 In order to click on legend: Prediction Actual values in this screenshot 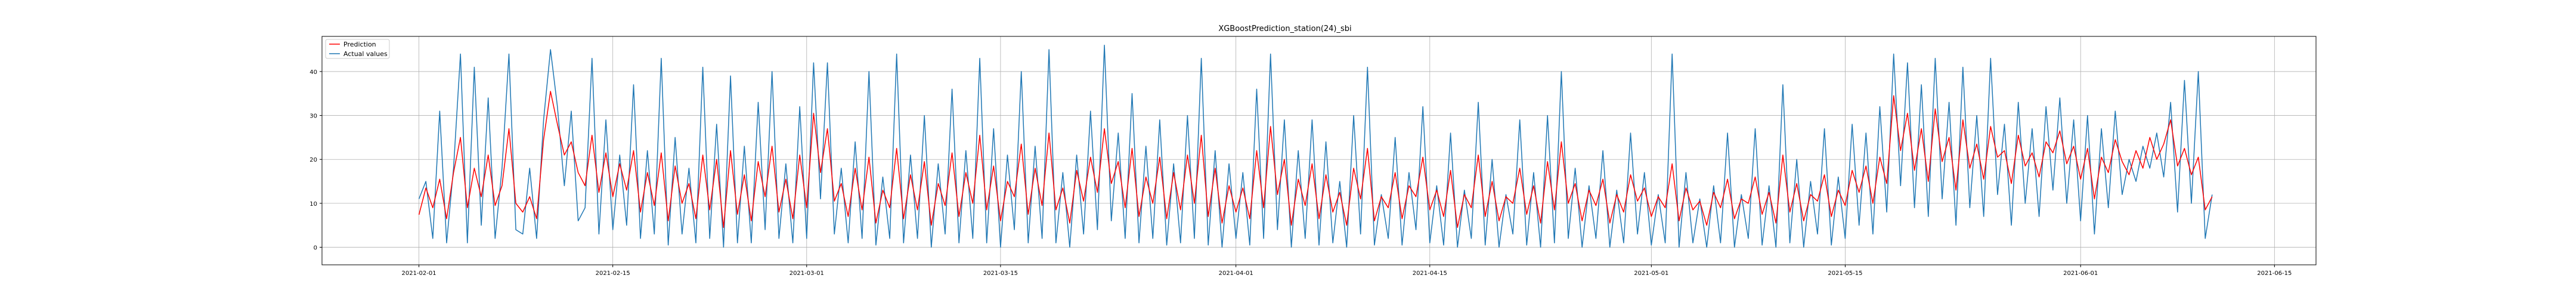, I will do `click(357, 49)`.